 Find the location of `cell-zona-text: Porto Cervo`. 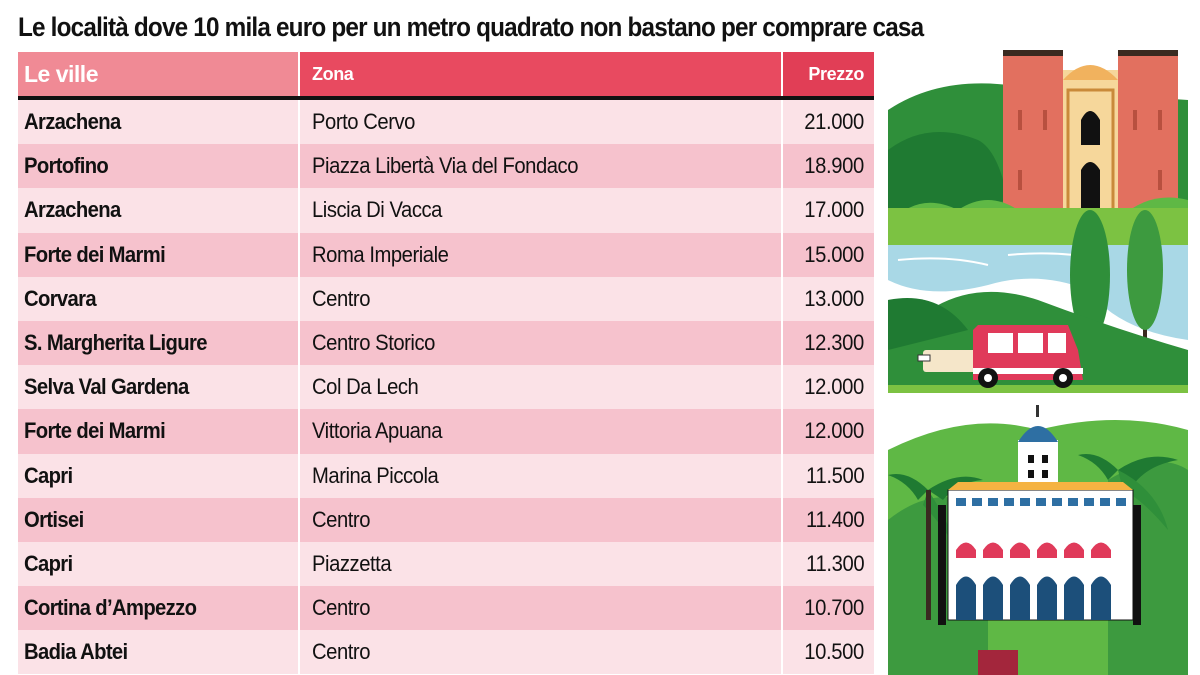

cell-zona-text: Porto Cervo is located at coordinates (363, 122).